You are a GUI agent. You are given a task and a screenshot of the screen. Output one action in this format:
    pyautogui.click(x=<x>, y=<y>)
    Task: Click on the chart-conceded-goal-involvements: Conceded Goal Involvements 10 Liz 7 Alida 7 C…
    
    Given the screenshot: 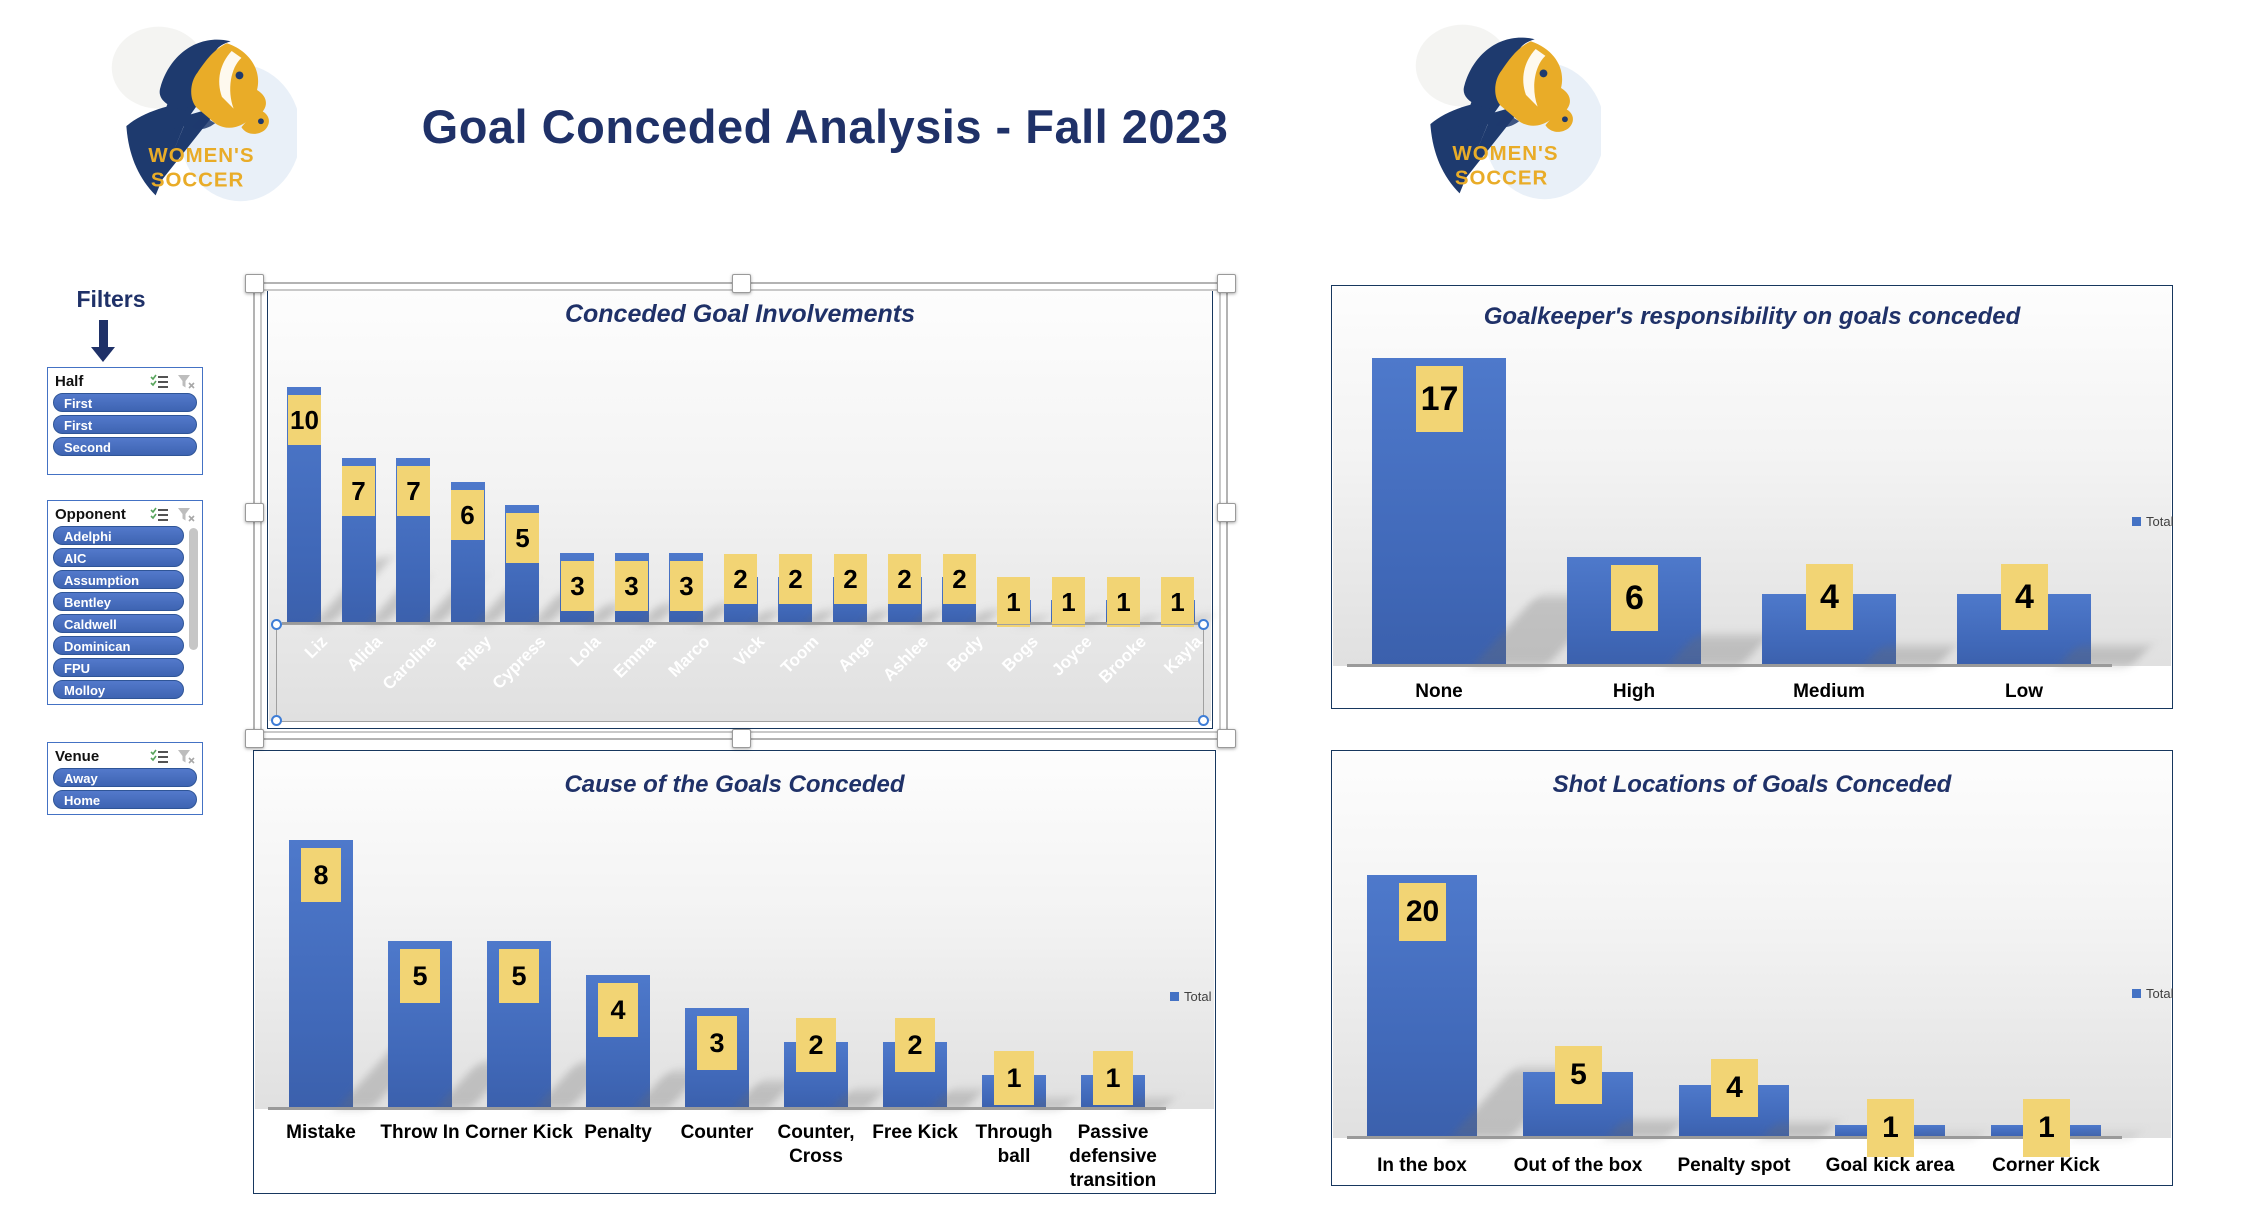 What is the action you would take?
    pyautogui.click(x=740, y=509)
    